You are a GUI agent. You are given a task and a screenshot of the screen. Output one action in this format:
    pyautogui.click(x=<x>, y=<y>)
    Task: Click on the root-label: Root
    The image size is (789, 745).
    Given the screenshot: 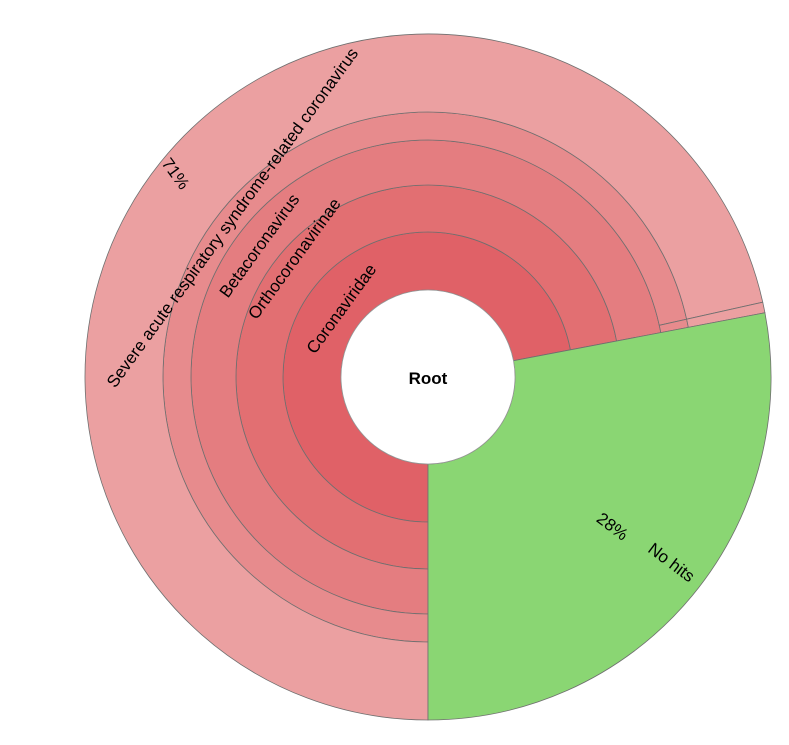 What is the action you would take?
    pyautogui.click(x=428, y=378)
    